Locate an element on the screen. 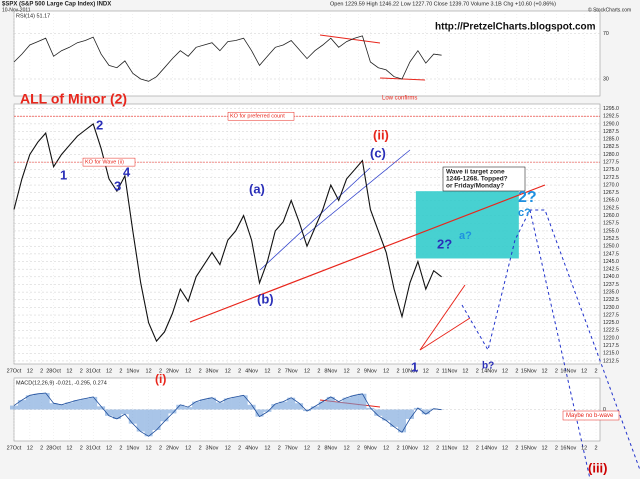 The image size is (640, 479). x-tick-label: 2Nov is located at coordinates (172, 371).